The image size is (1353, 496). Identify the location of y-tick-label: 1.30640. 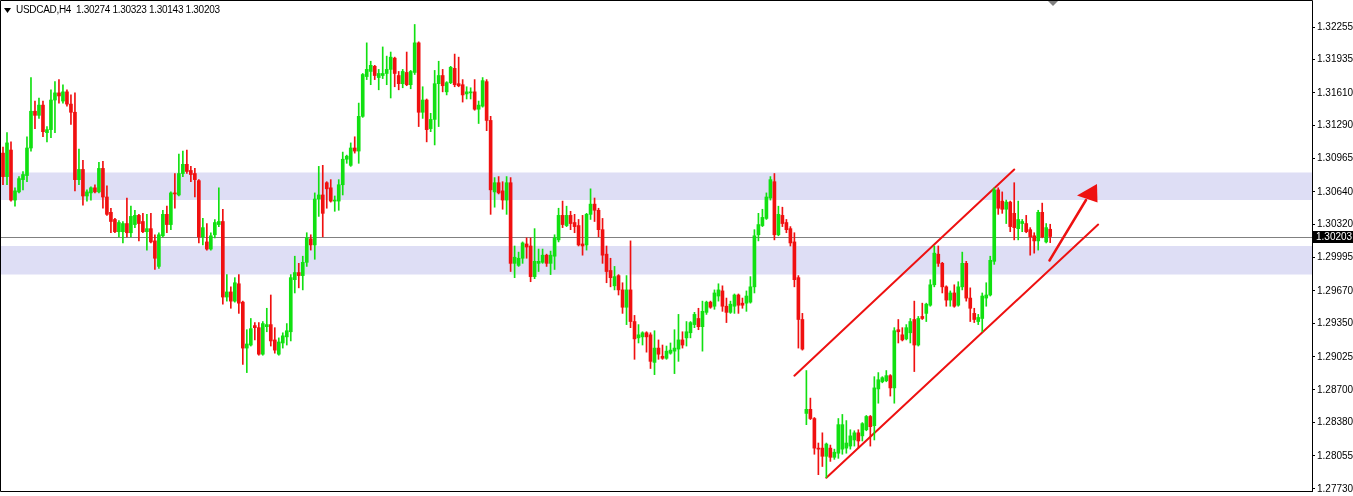
(1335, 191).